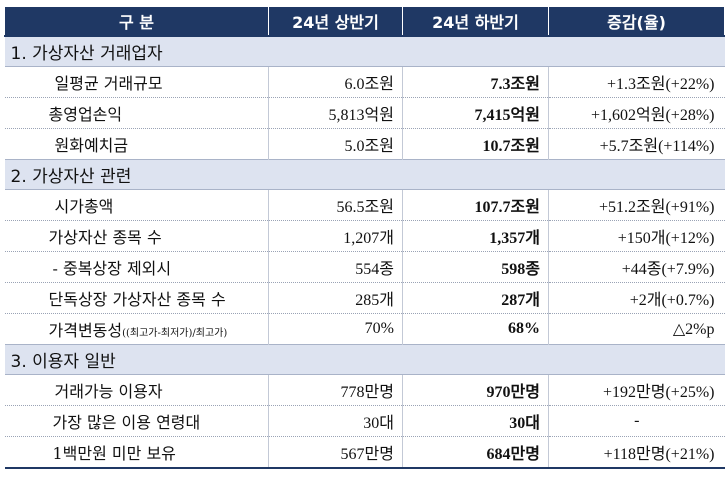 The height and width of the screenshot is (490, 728). What do you see at coordinates (127, 422) in the screenshot?
I see `row-label-text: 가장 많은 이용 연령대` at bounding box center [127, 422].